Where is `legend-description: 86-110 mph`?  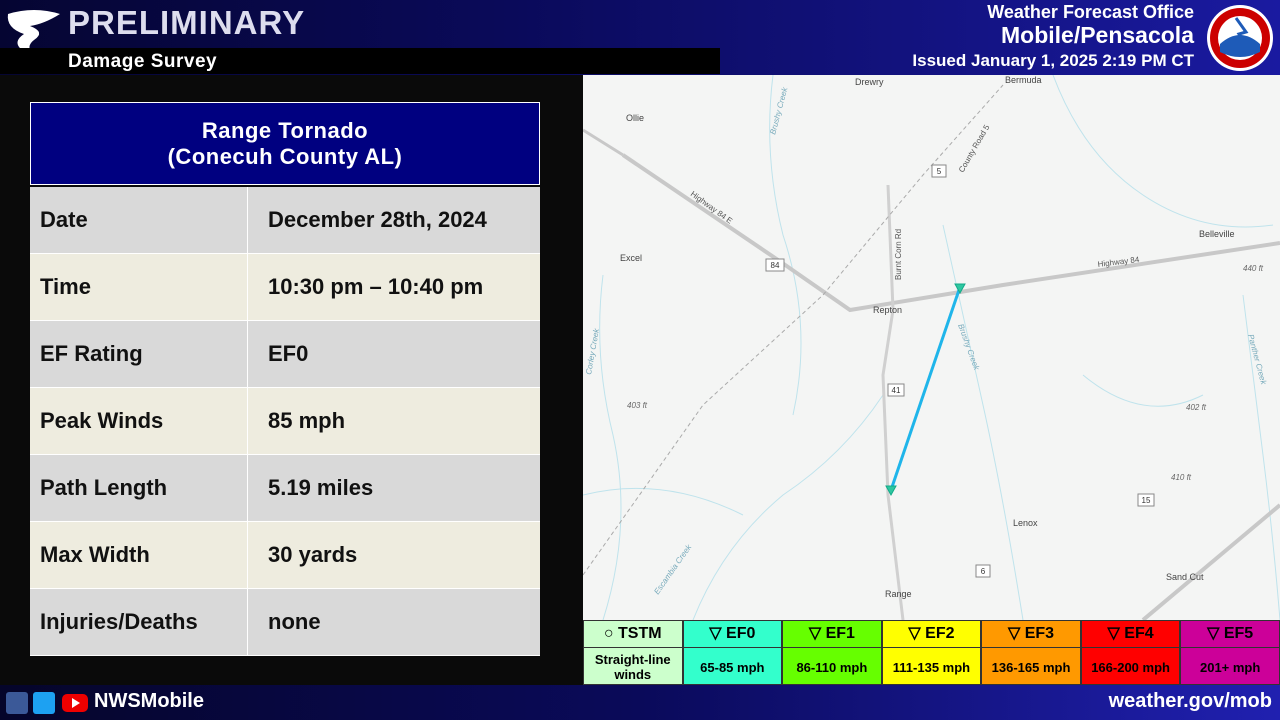
legend-description: 86-110 mph is located at coordinates (832, 667).